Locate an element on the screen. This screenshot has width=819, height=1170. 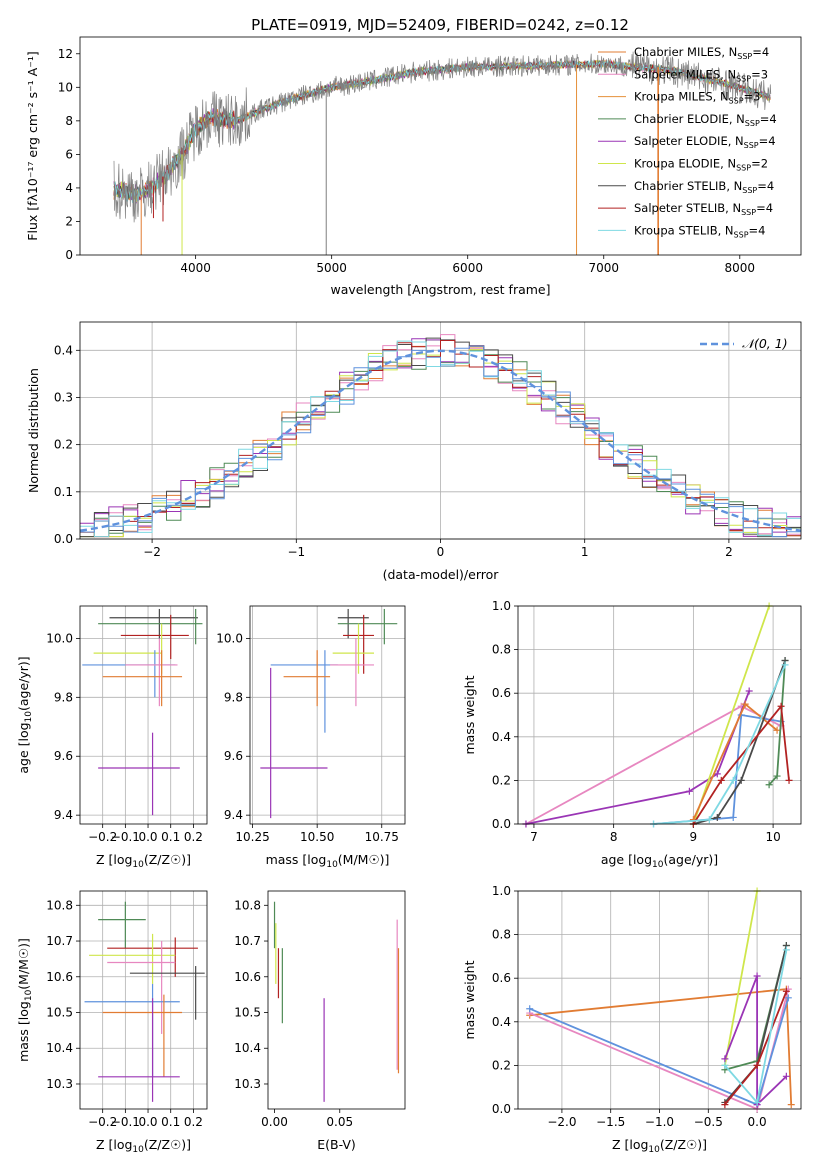
x-tick-label: 4000 is located at coordinates (195, 268).